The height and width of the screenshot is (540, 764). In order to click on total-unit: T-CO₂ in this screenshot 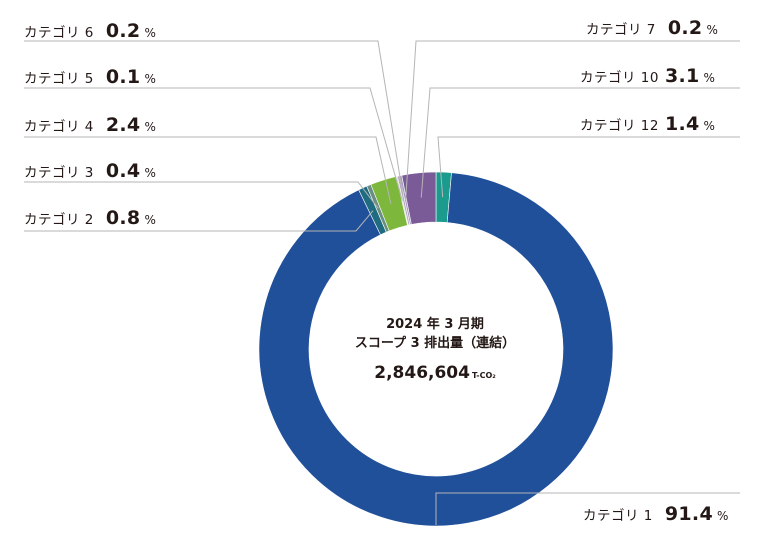, I will do `click(483, 375)`.